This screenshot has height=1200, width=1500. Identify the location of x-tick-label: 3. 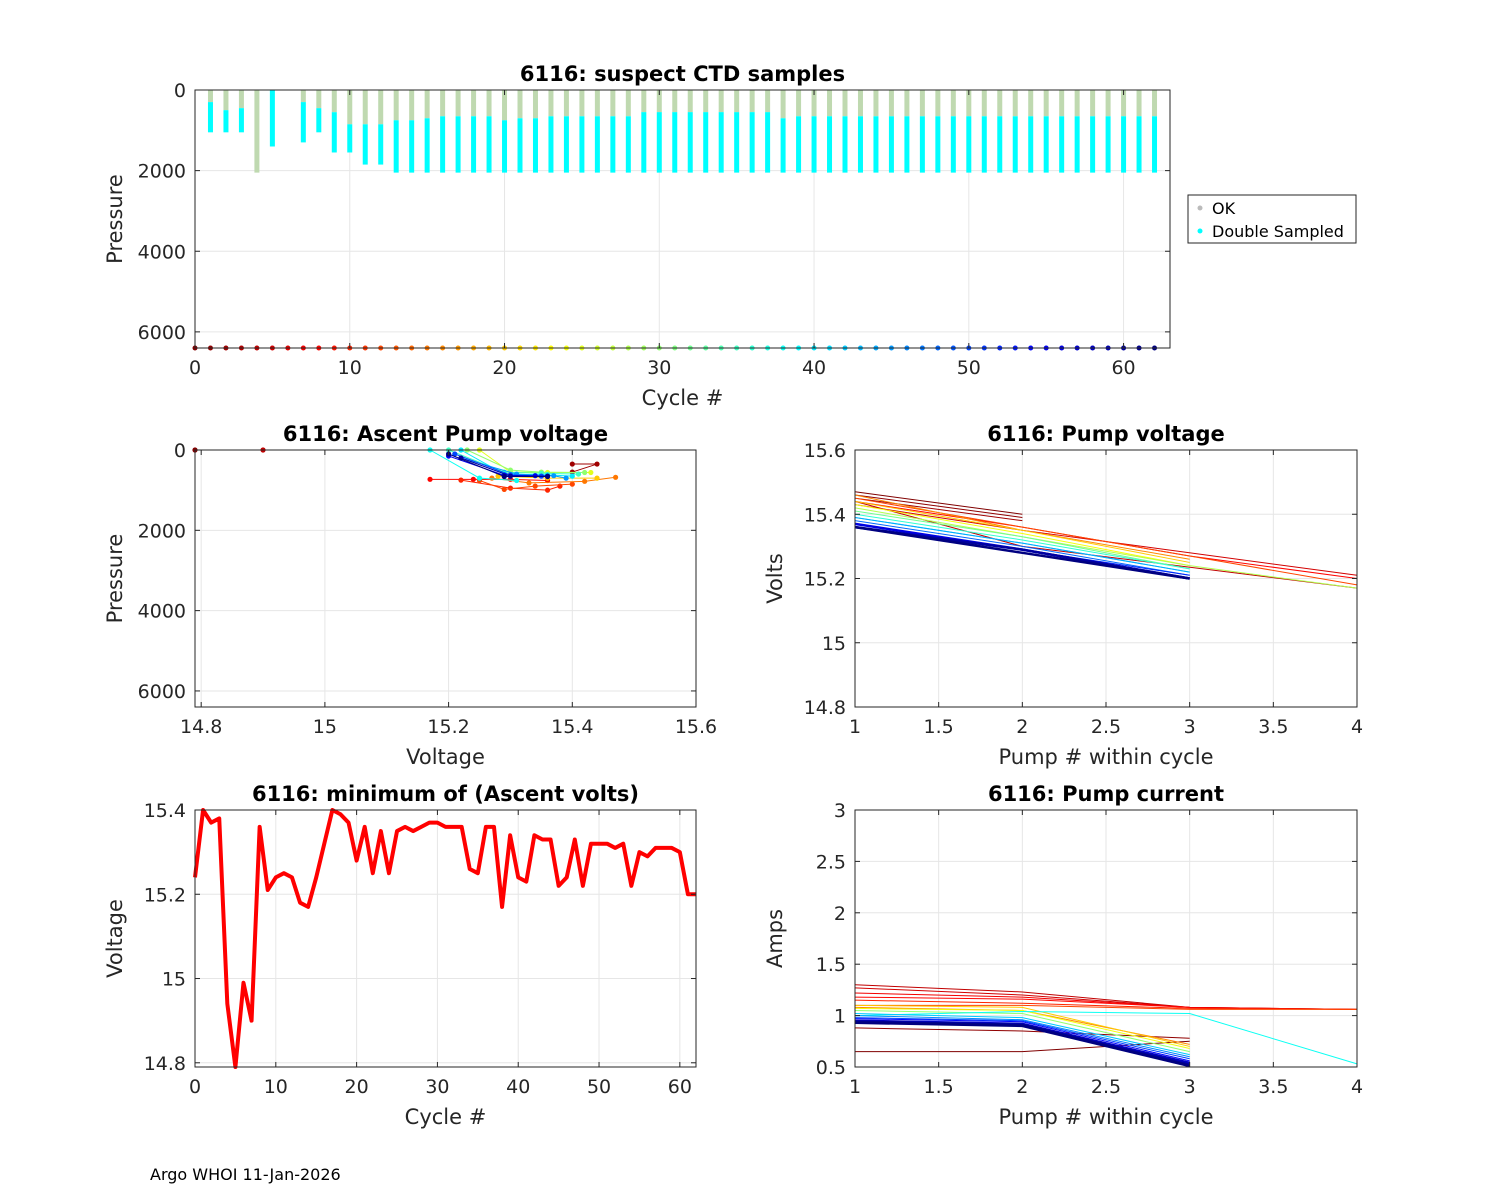
(1190, 1087).